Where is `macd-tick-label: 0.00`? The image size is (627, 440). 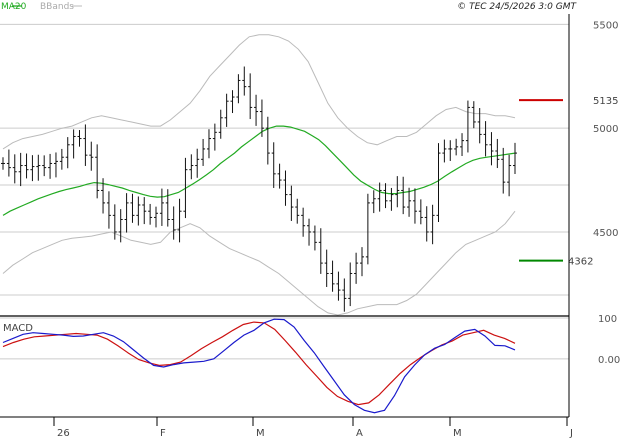 macd-tick-label: 0.00 is located at coordinates (609, 360).